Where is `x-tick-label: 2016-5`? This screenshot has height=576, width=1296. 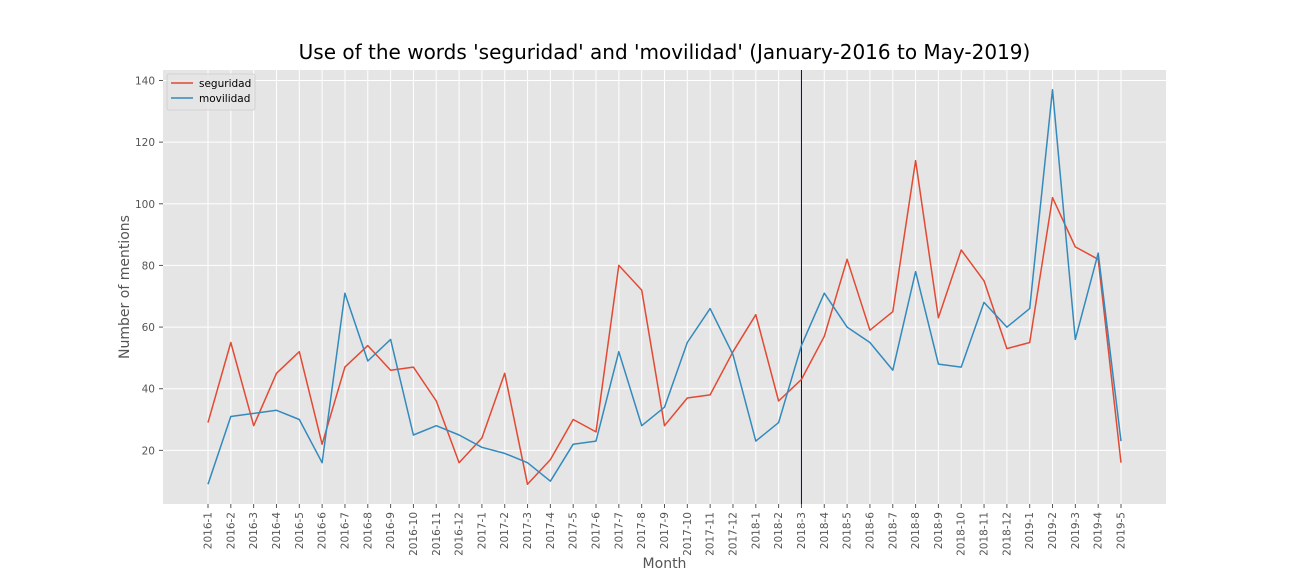 x-tick-label: 2016-5 is located at coordinates (300, 530).